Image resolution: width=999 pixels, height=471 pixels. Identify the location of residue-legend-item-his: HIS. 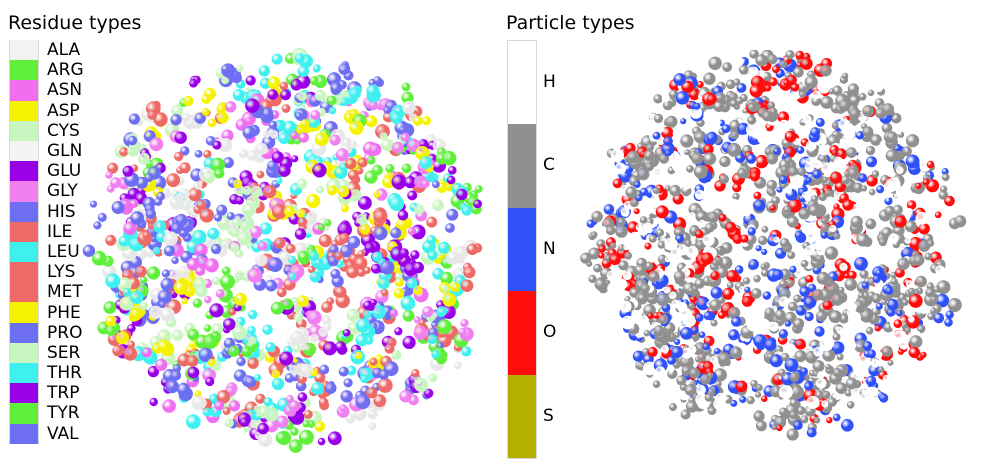
(46, 211).